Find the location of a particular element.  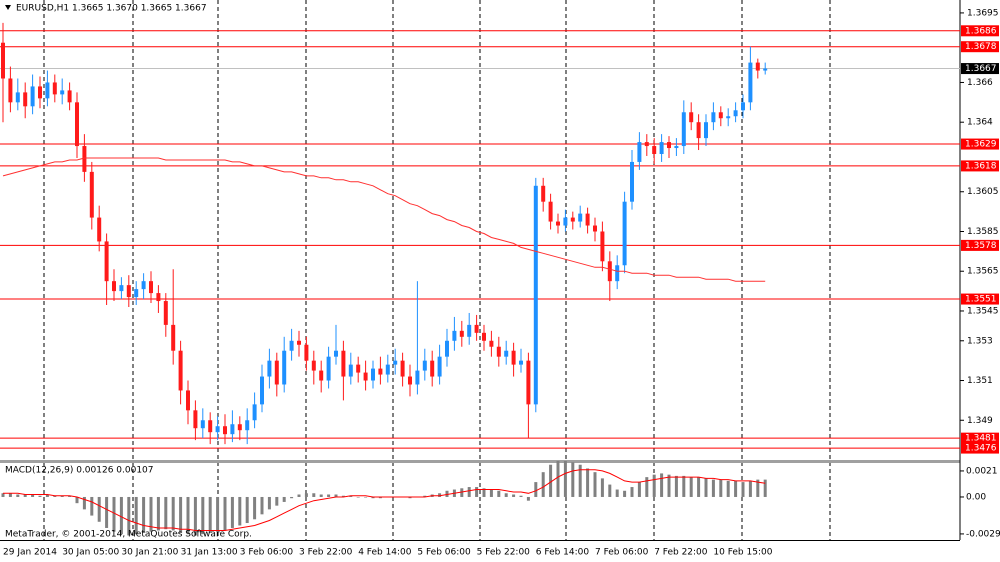

x-tick-label: 3 Feb 06:00 is located at coordinates (267, 553).